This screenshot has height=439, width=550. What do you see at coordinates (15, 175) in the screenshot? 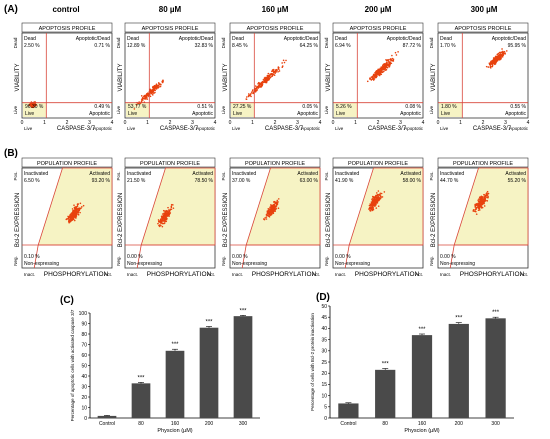
I see `y-axis-pos-label: Pos.` at bounding box center [15, 175].